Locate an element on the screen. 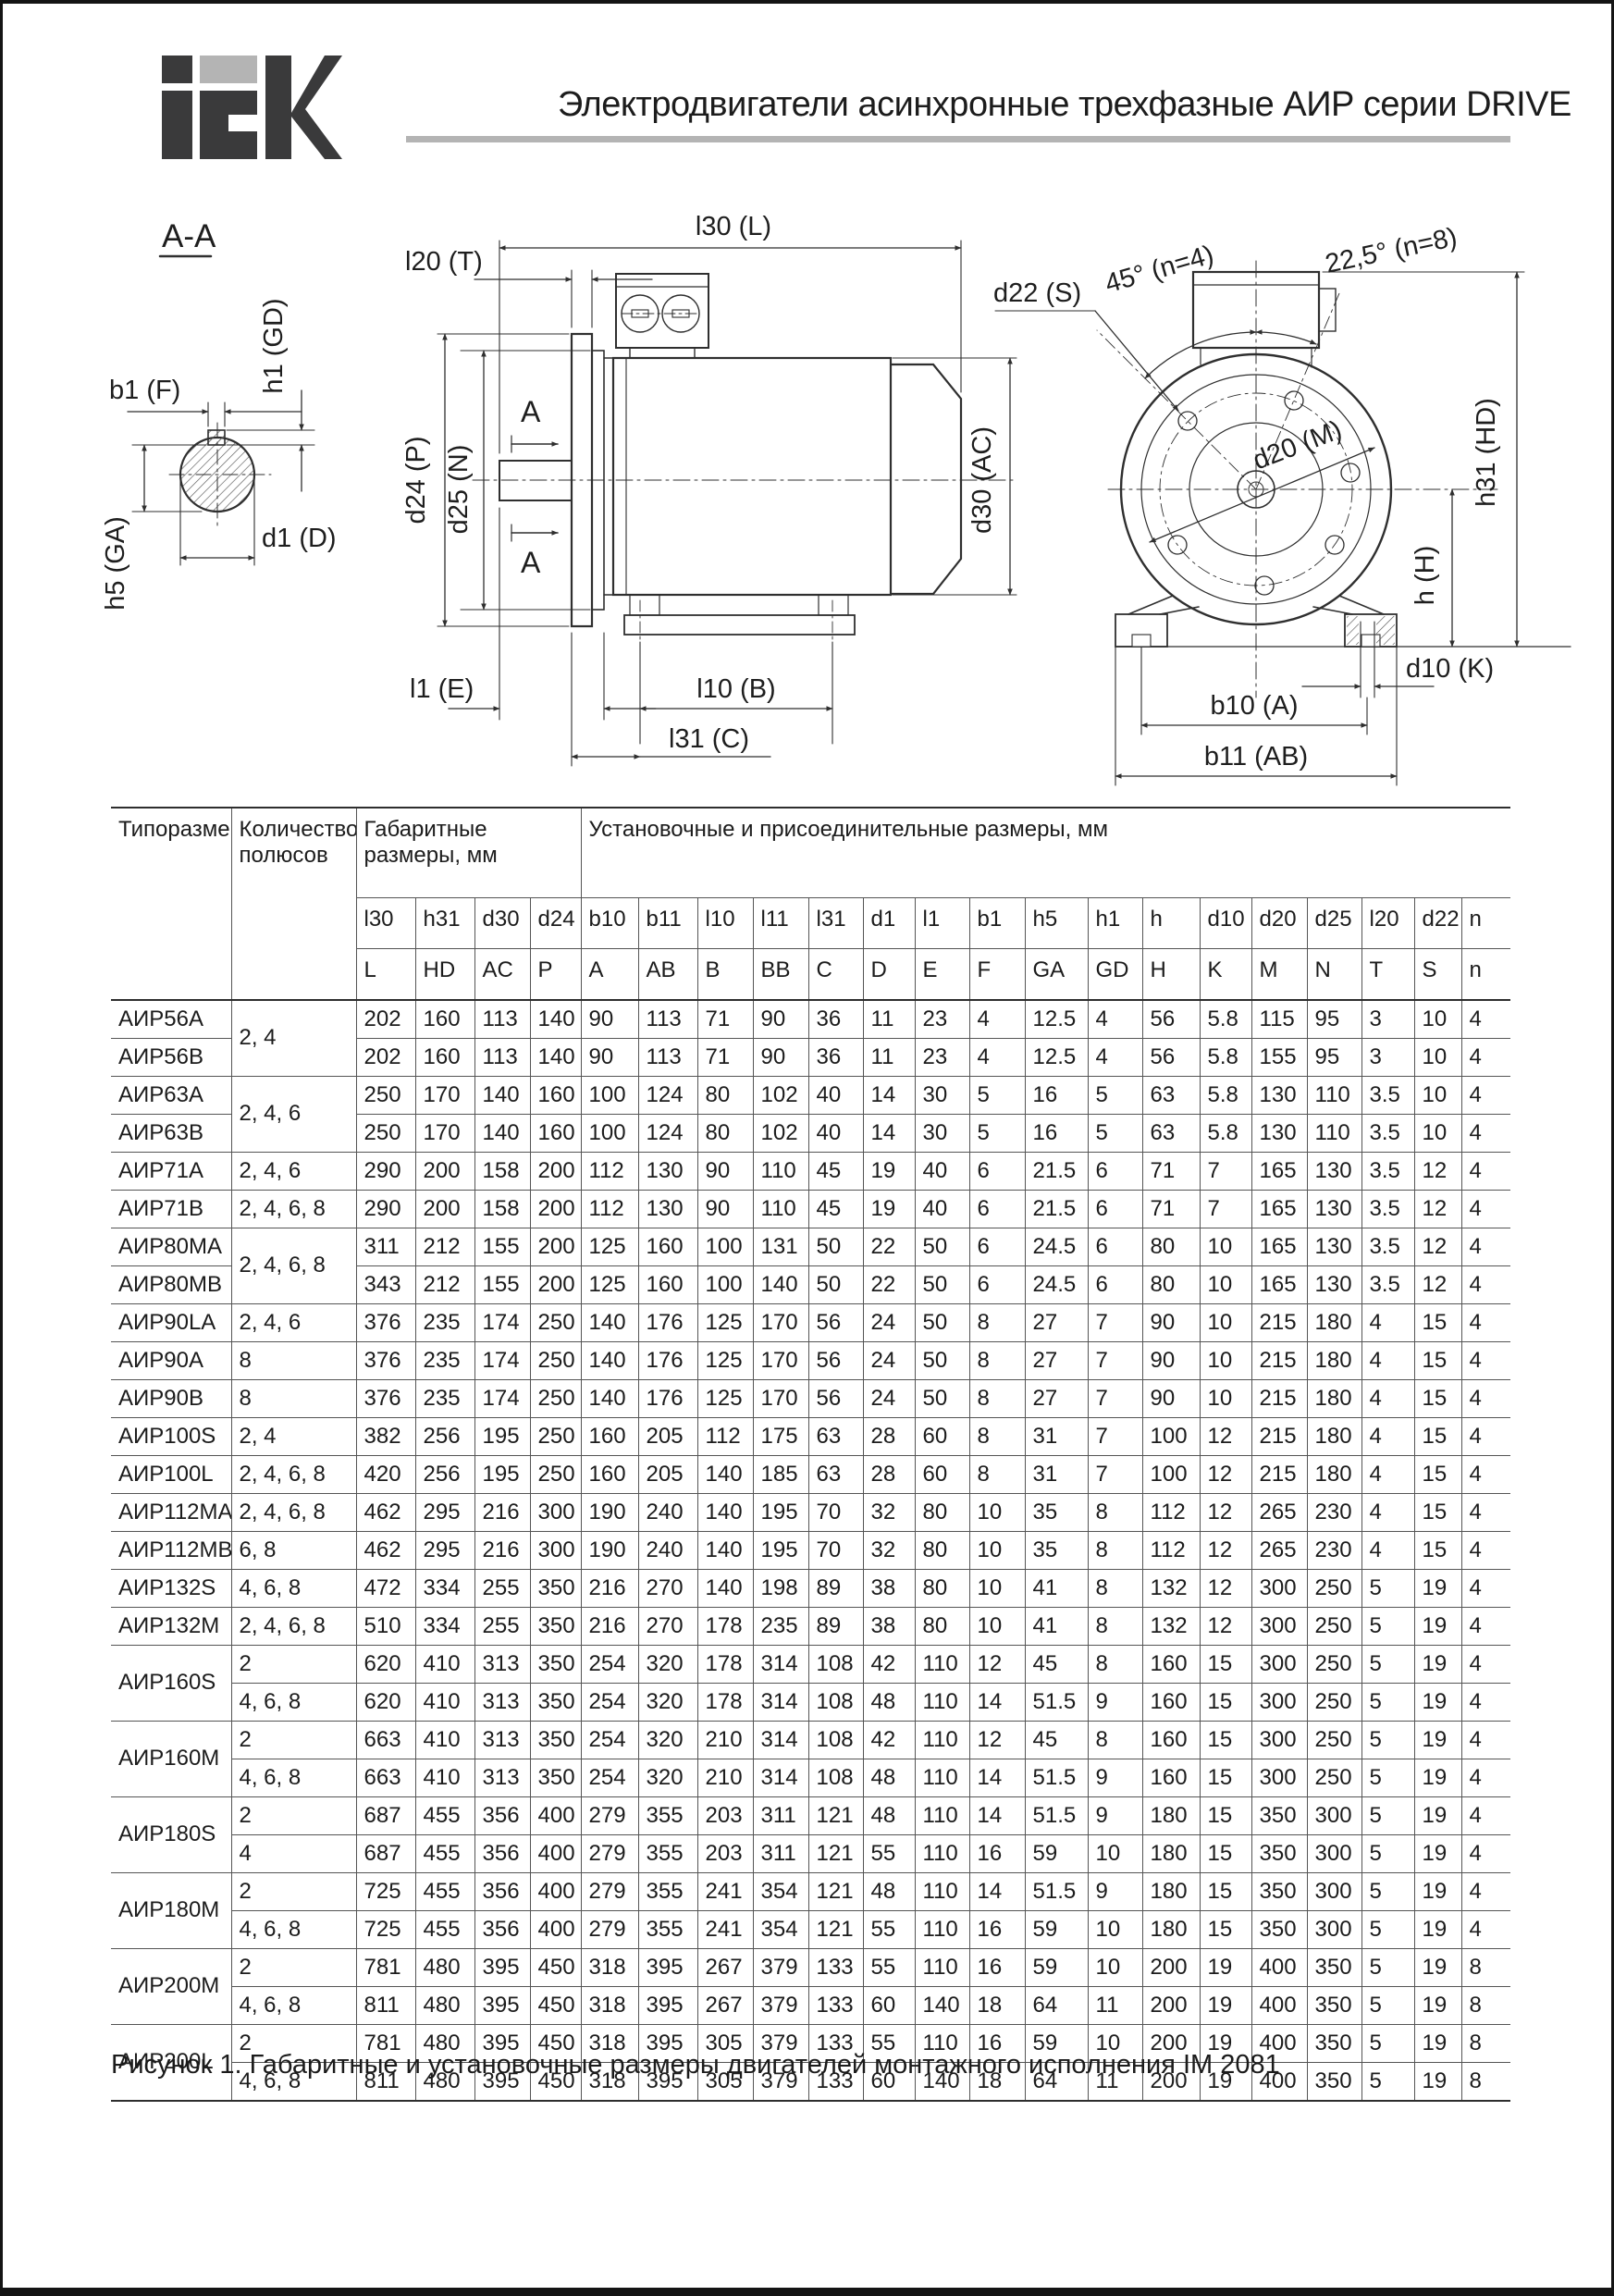  value-cell: 178 is located at coordinates (725, 1702).